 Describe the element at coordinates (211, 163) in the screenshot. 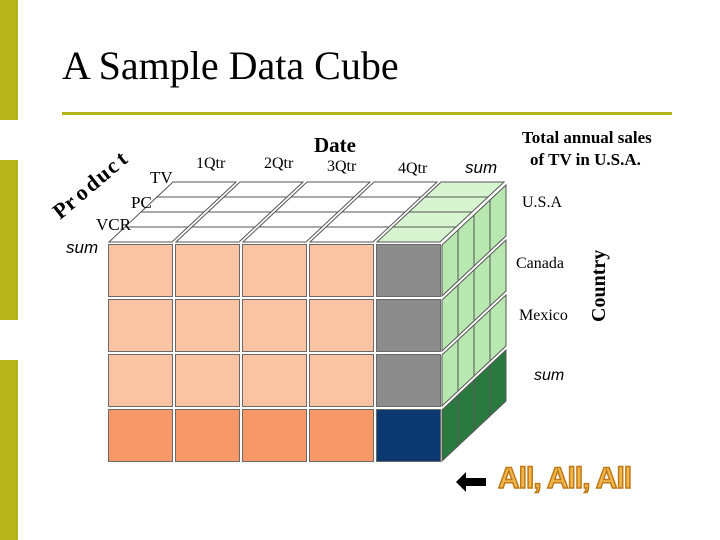

I see `date-label-1qtr: 1Qtr` at that location.